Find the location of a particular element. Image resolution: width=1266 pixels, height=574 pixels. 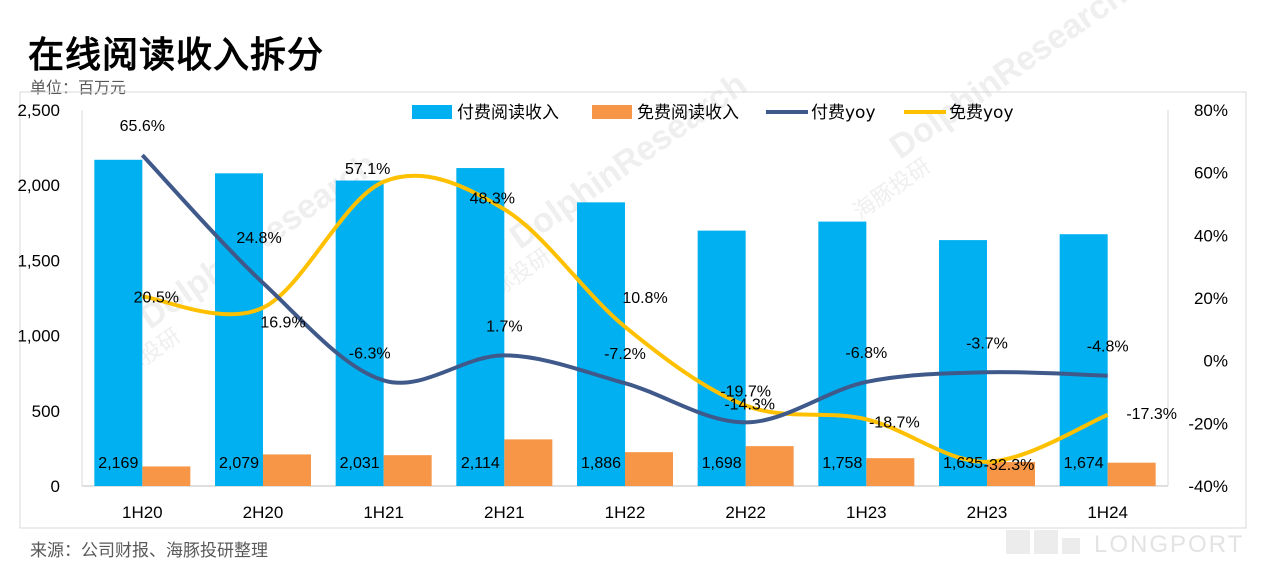

paid-yoy-label: -6.3% is located at coordinates (370, 353).